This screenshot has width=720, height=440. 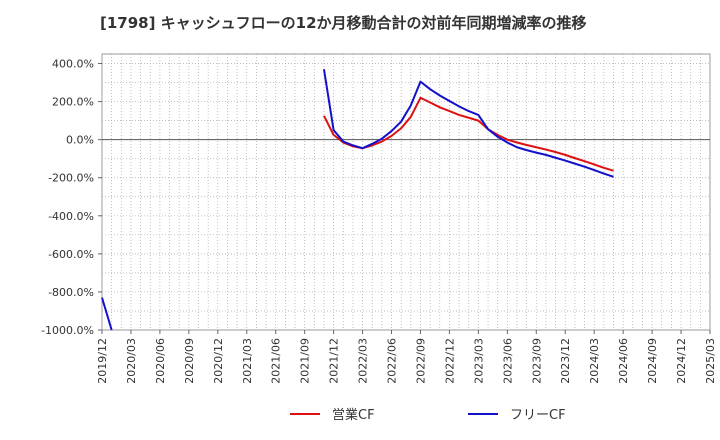 I want to click on x-tick-label: 2024/06, so click(x=623, y=361).